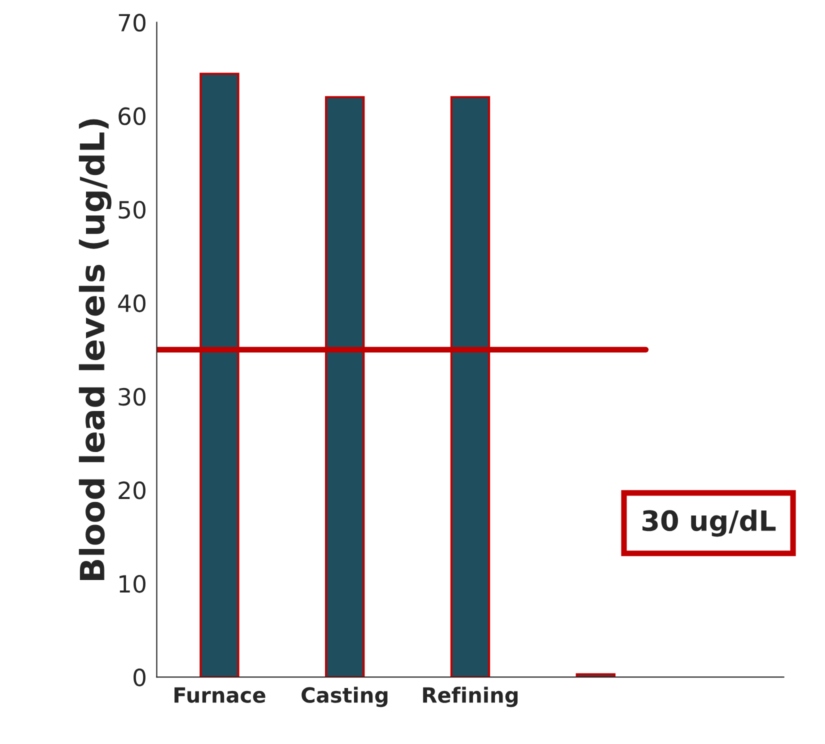  I want to click on y-tick-label: 50, so click(132, 209).